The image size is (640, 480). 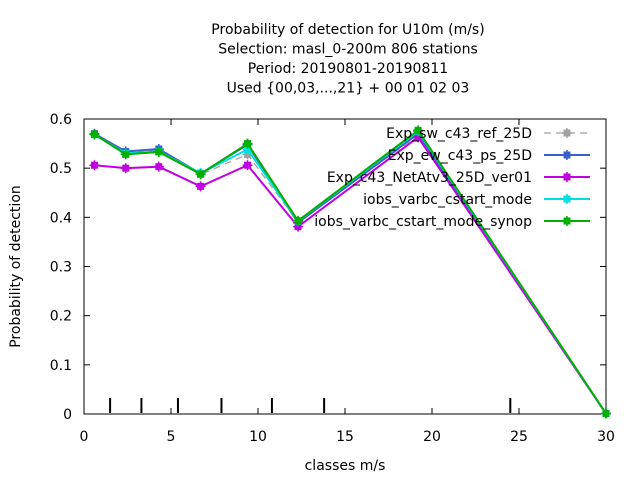 What do you see at coordinates (61, 169) in the screenshot?
I see `y-tick-label: 0.5` at bounding box center [61, 169].